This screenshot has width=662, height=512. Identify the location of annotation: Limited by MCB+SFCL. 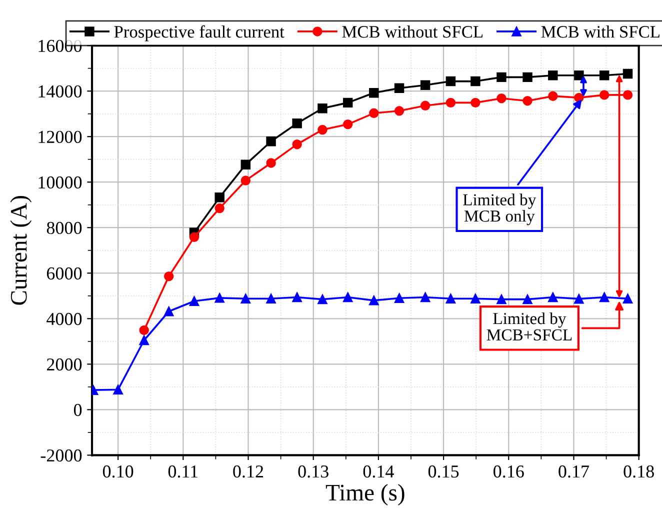
(529, 326).